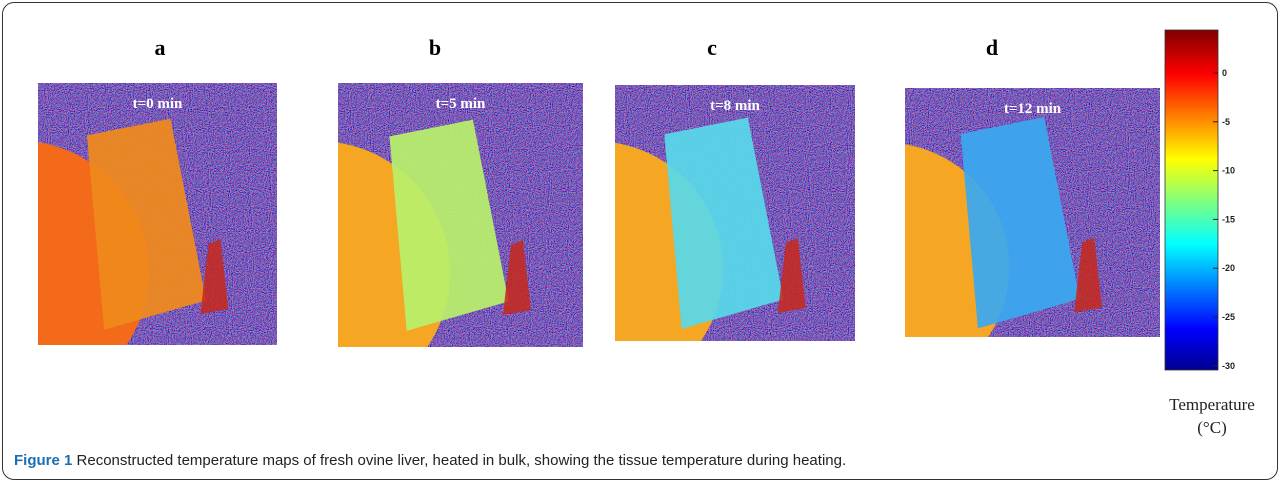 The width and height of the screenshot is (1282, 483). What do you see at coordinates (1228, 219) in the screenshot?
I see `colorbar-tick-label: -15` at bounding box center [1228, 219].